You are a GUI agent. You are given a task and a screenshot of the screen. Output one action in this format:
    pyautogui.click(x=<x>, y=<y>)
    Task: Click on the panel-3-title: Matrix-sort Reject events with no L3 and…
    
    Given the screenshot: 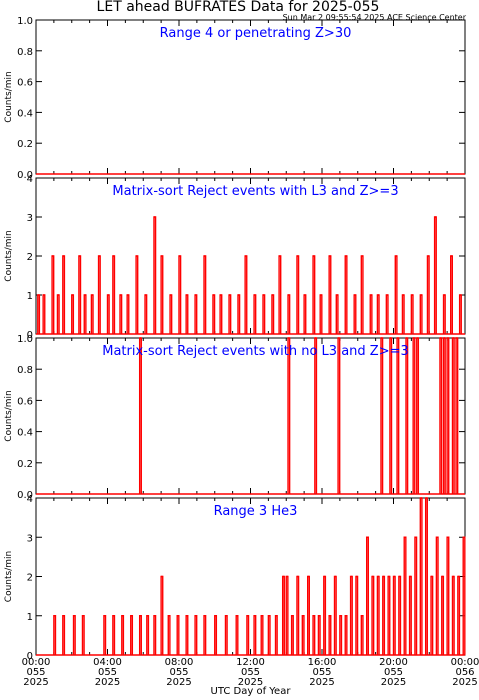 What is the action you would take?
    pyautogui.click(x=255, y=351)
    